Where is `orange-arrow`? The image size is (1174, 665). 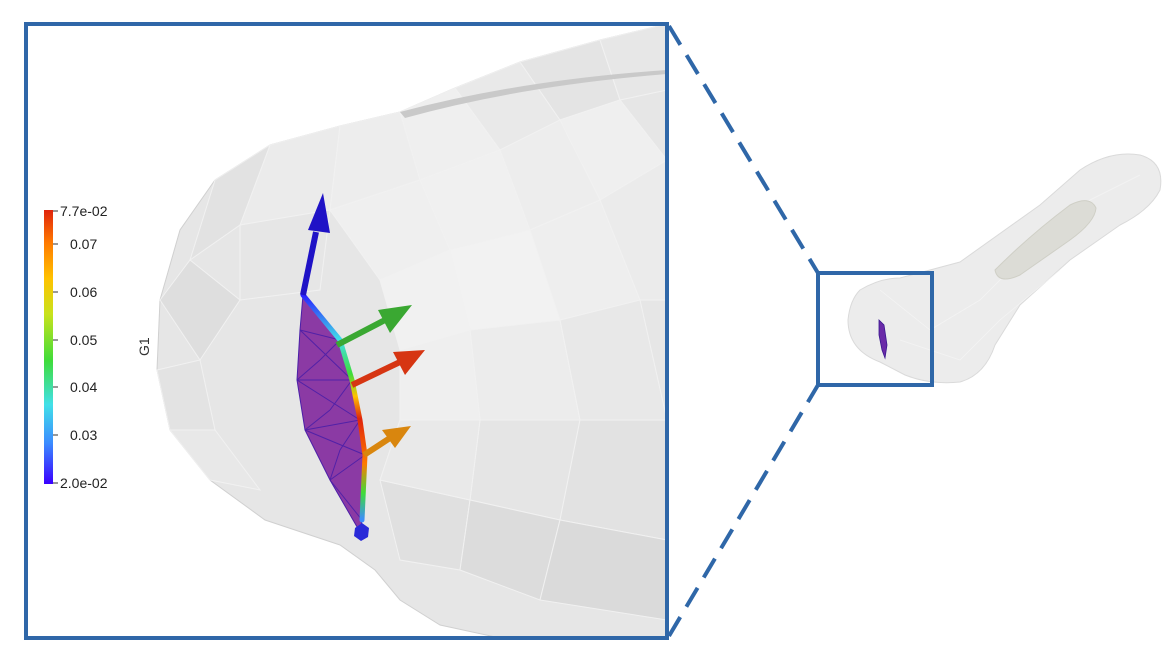
orange-arrow is located at coordinates (386, 442).